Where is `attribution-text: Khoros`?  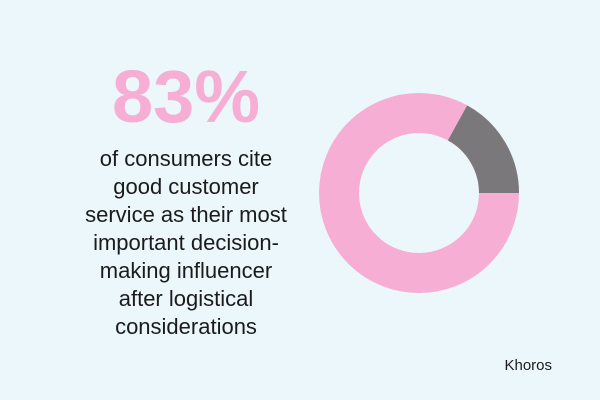 attribution-text: Khoros is located at coordinates (528, 365).